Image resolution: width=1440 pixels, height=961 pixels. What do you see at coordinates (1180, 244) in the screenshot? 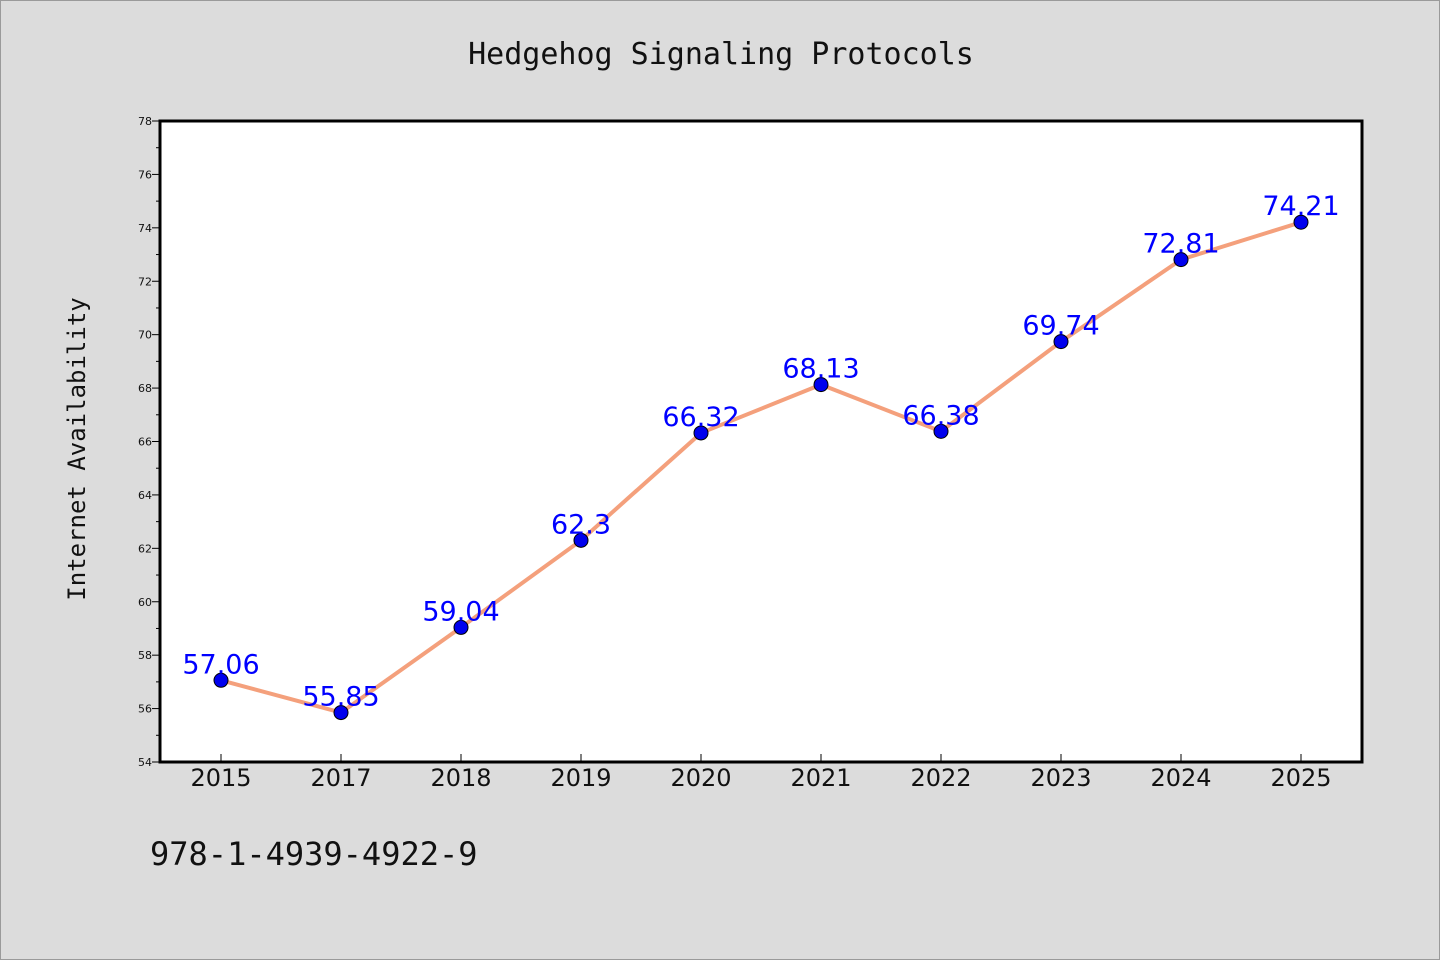
I see `data-label: 72.81` at bounding box center [1180, 244].